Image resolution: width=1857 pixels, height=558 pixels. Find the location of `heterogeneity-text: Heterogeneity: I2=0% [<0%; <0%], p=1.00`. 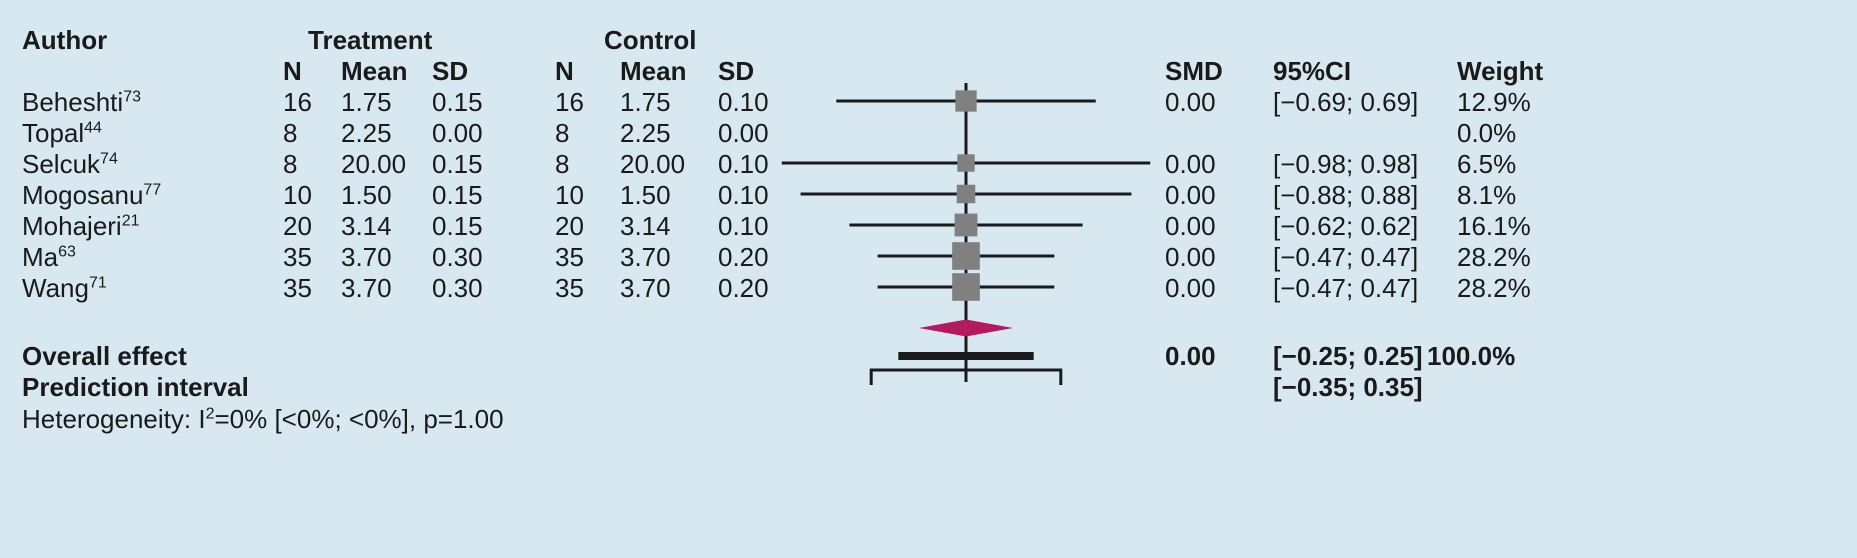

heterogeneity-text: Heterogeneity: I2=0% [<0%; <0%], p=1.00 is located at coordinates (263, 419).